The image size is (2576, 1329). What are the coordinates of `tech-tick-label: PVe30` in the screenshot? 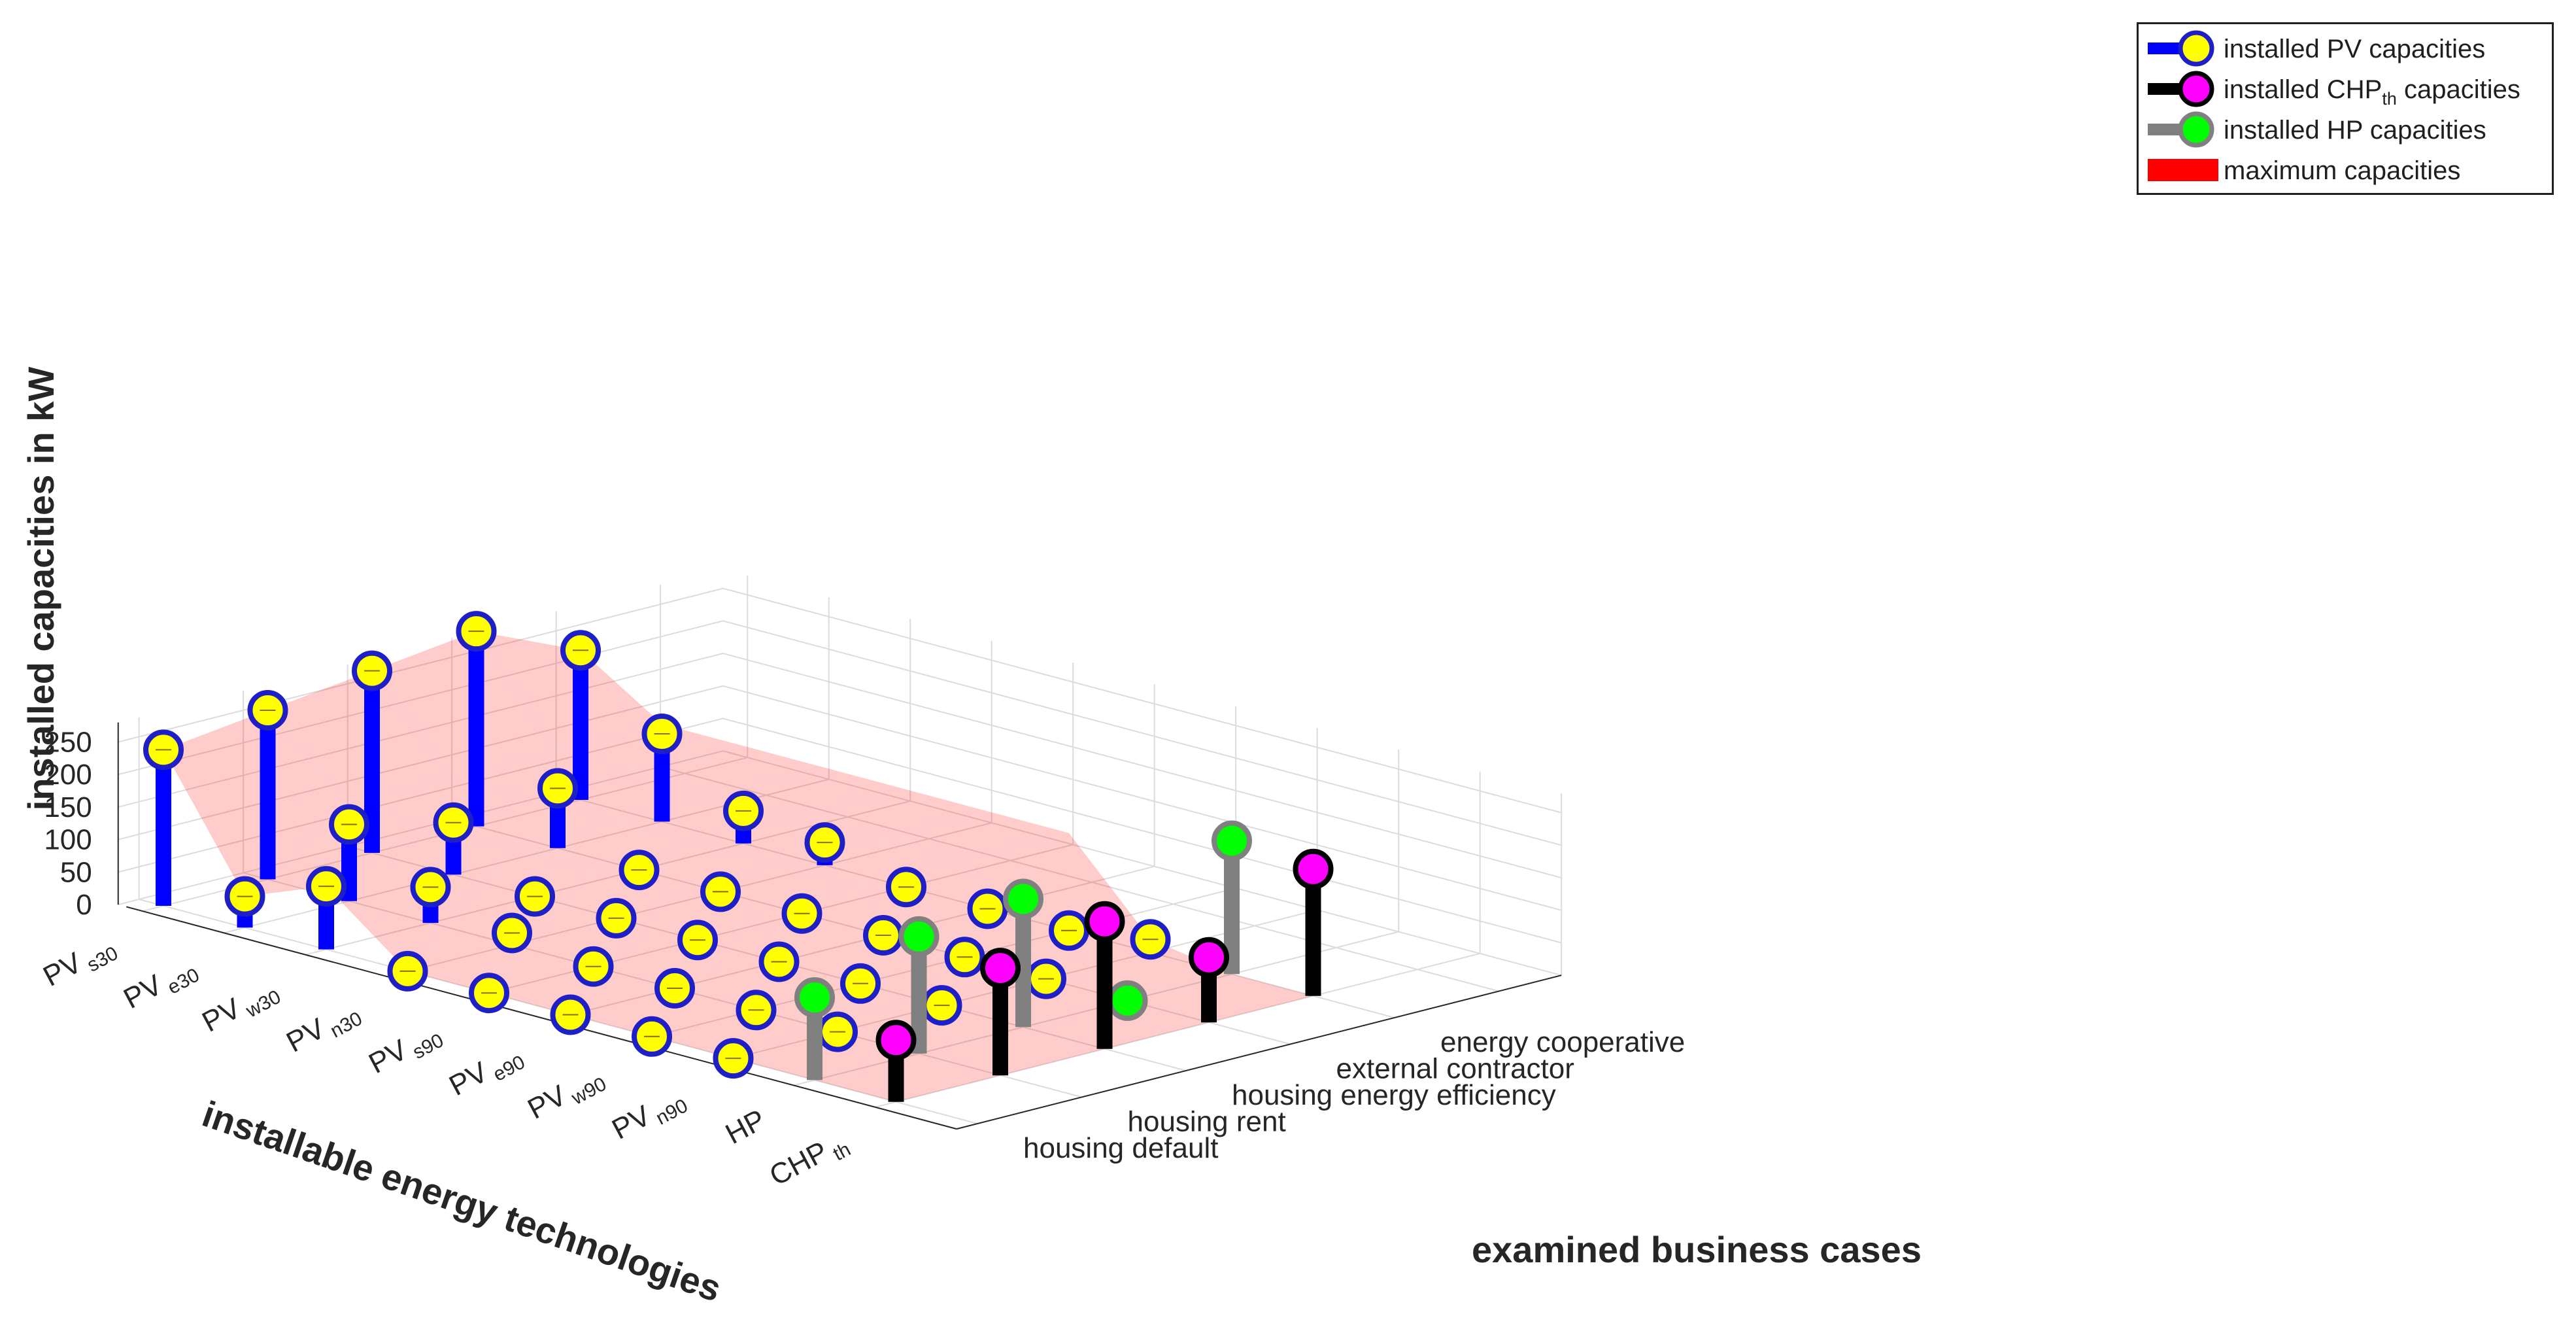 It's located at (160, 985).